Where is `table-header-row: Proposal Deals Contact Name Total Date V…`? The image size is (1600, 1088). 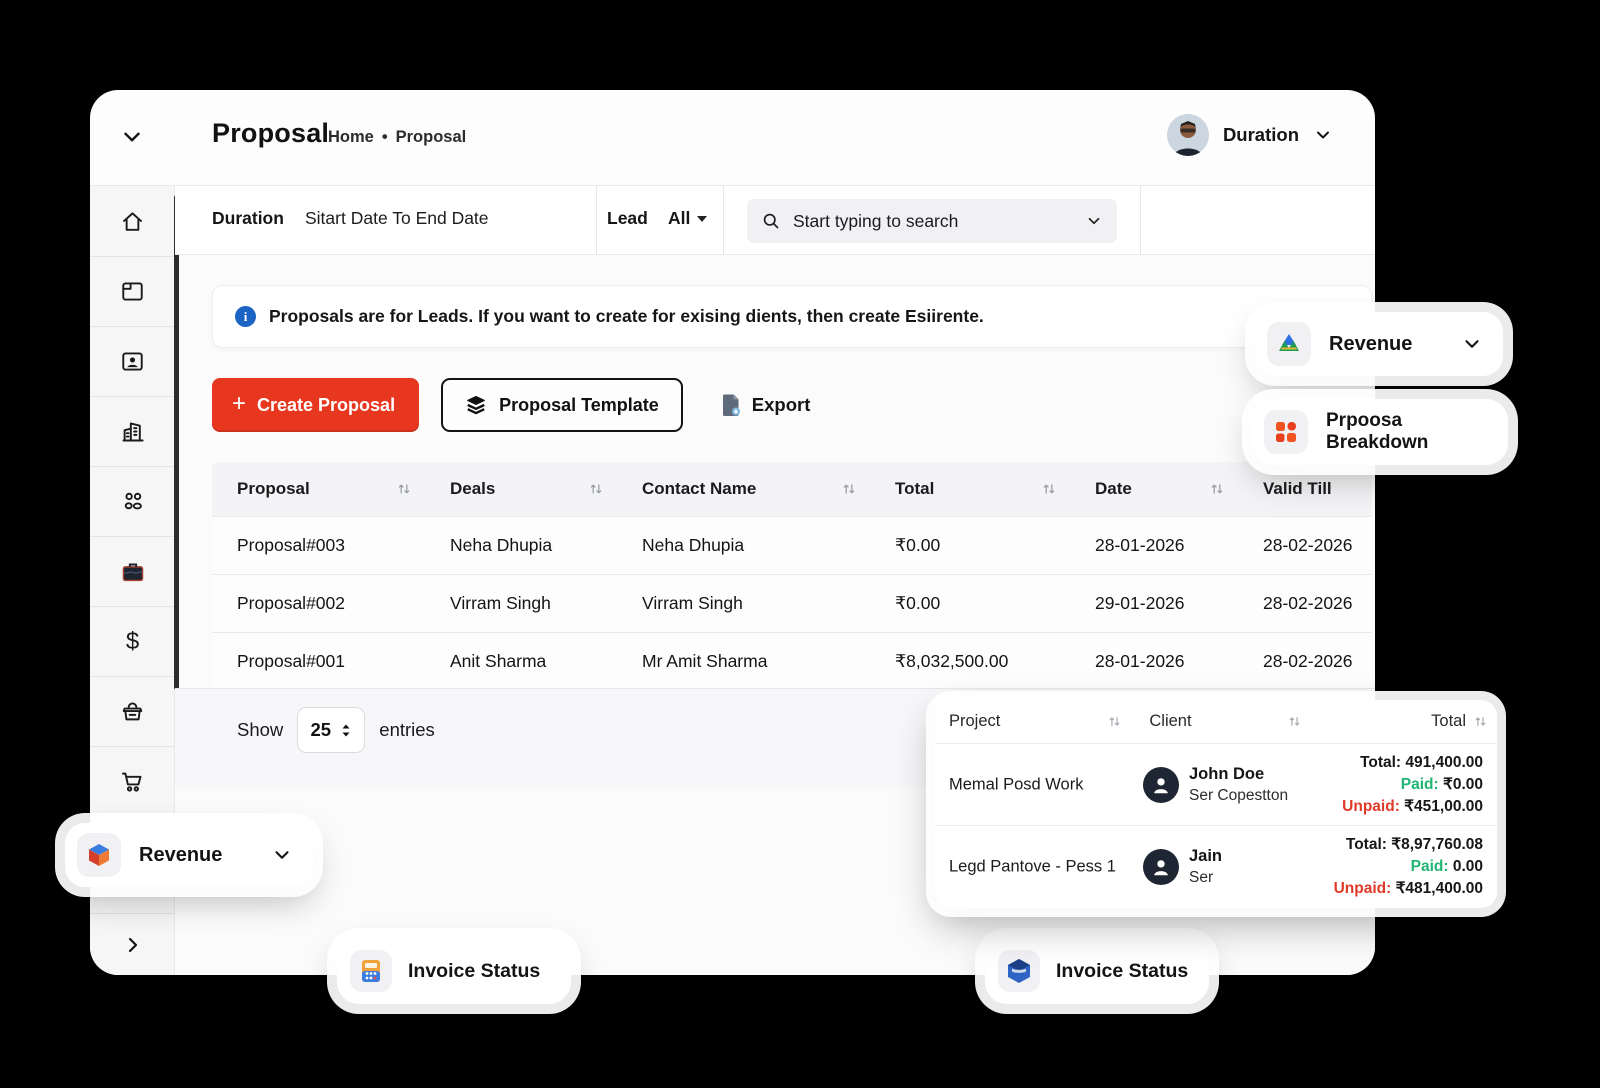 table-header-row: Proposal Deals Contact Name Total Date V… is located at coordinates (792, 489).